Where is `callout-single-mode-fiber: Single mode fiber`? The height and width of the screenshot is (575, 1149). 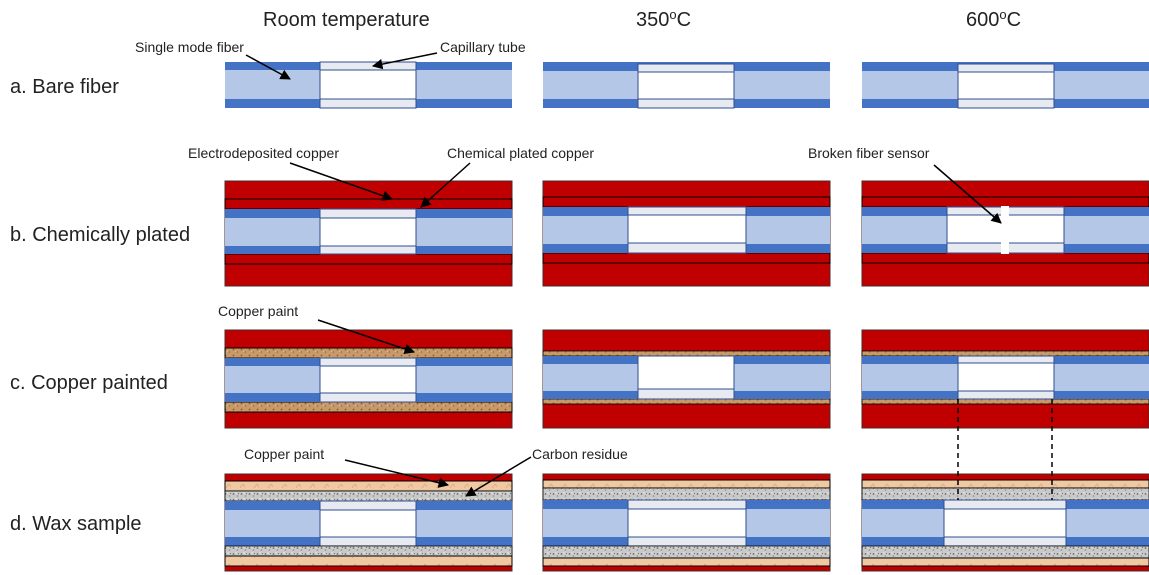
callout-single-mode-fiber: Single mode fiber is located at coordinates (189, 47).